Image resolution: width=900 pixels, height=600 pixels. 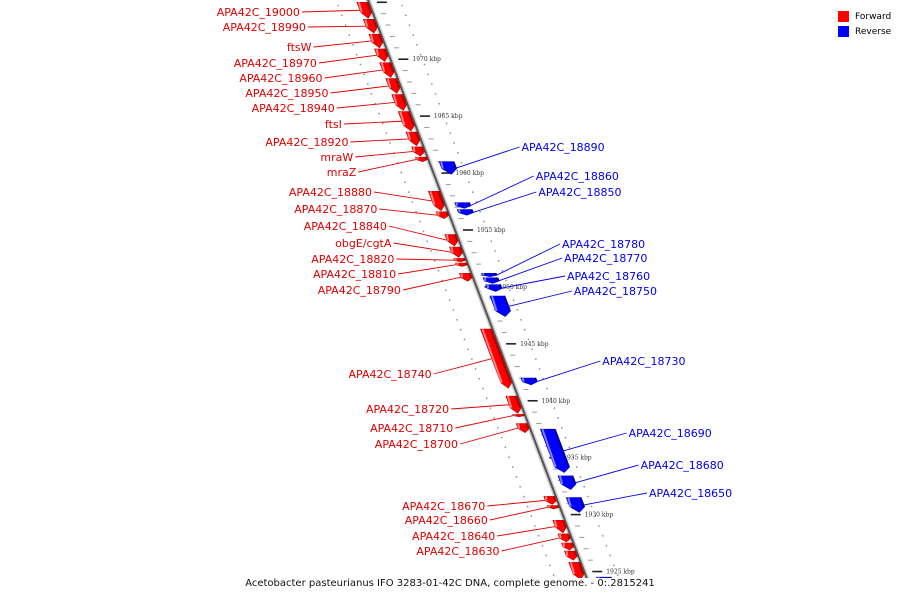 I want to click on reverse-gene-label: APA42C_18750, so click(x=615, y=291).